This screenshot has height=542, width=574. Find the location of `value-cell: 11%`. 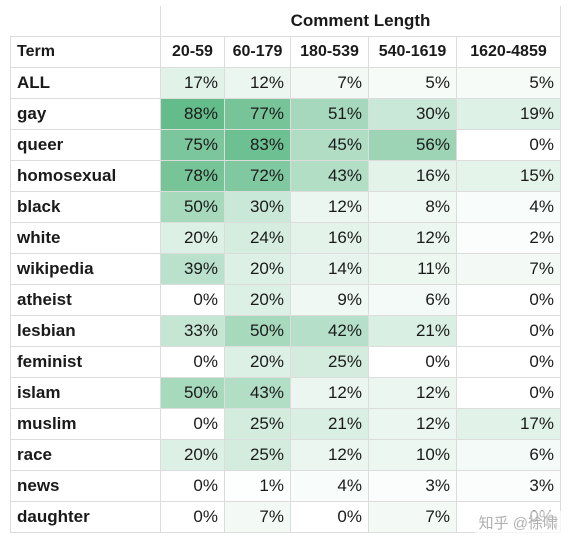

value-cell: 11% is located at coordinates (412, 269).